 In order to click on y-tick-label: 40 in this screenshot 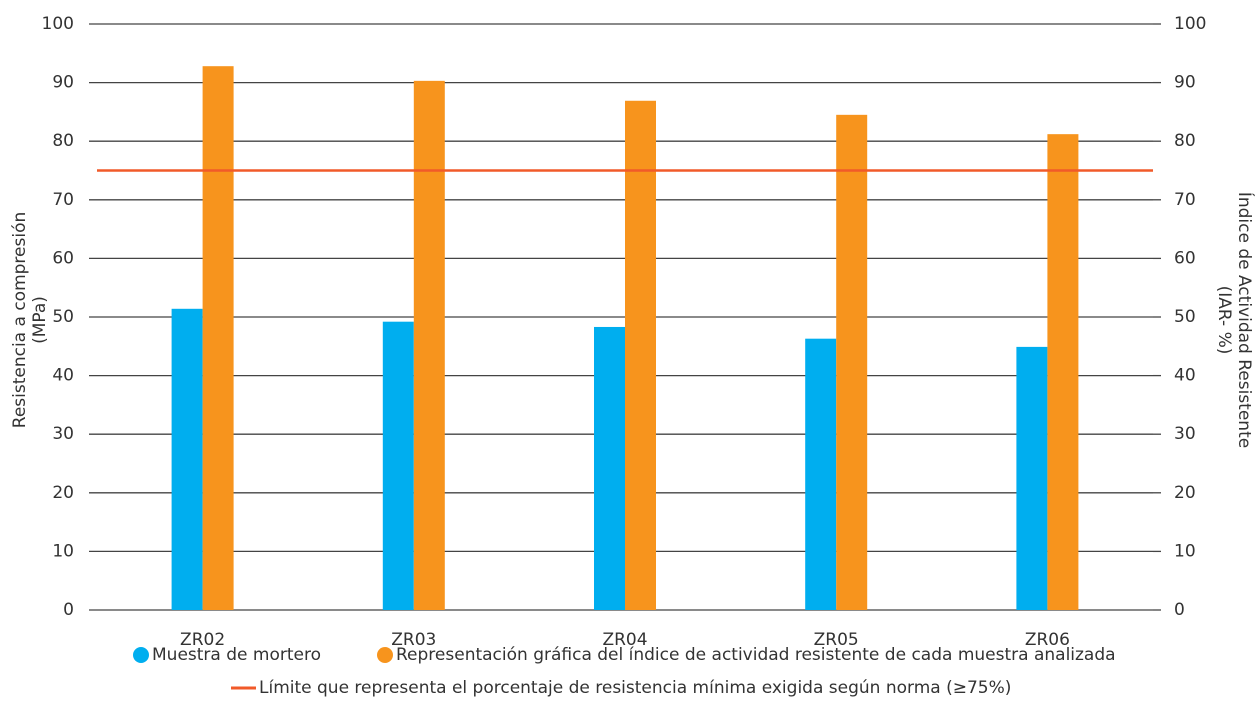, I will do `click(63, 376)`.